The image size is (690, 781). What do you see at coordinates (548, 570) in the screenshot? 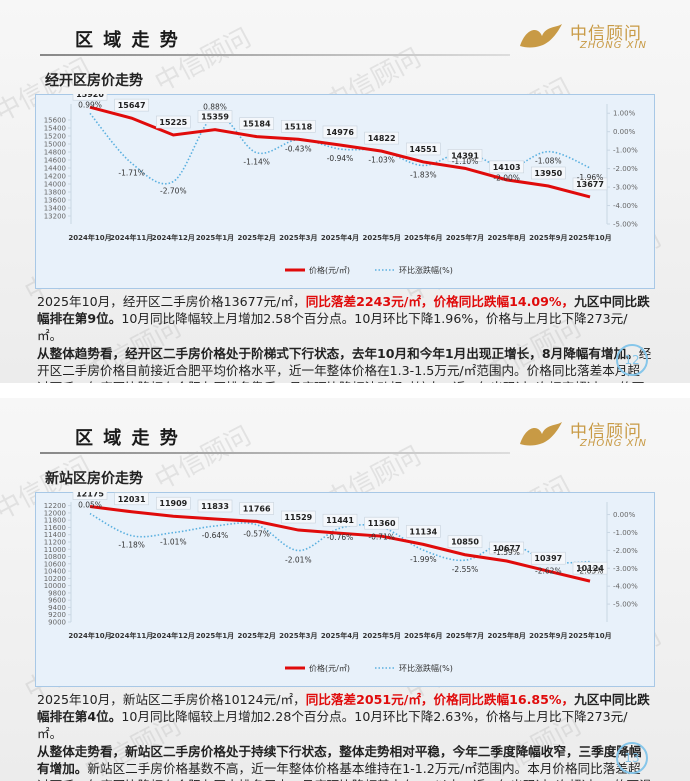
I see `change-label: -2.62%` at bounding box center [548, 570].